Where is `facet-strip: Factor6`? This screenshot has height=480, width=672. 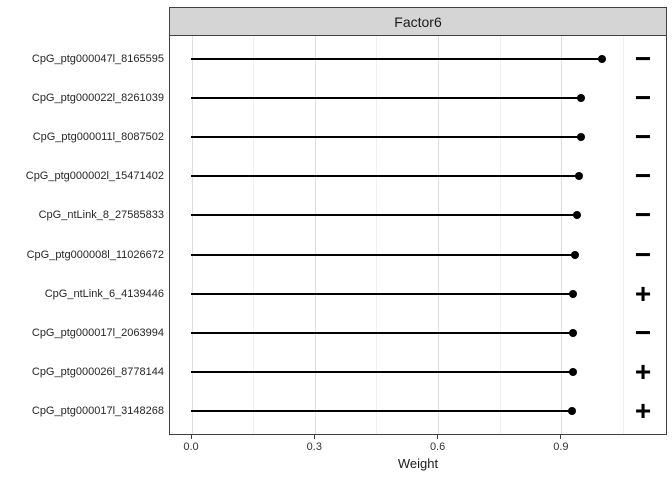
facet-strip: Factor6 is located at coordinates (418, 21).